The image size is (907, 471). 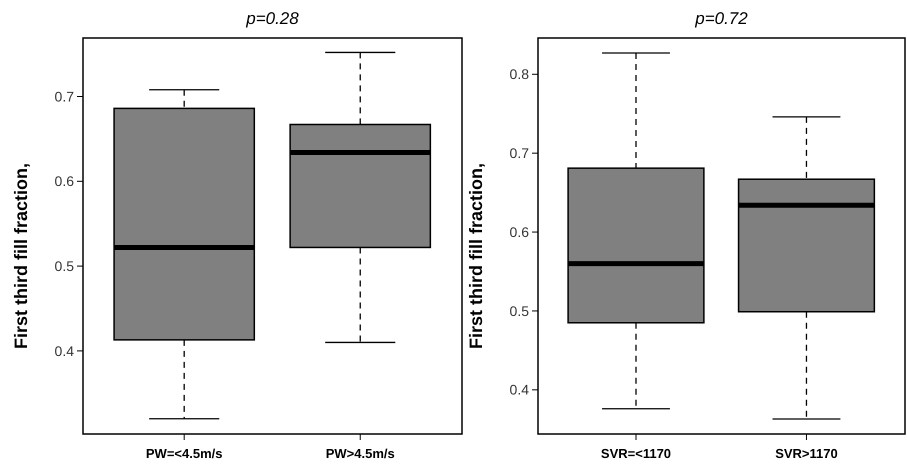 What do you see at coordinates (272, 18) in the screenshot?
I see `chart-title: p=0.28` at bounding box center [272, 18].